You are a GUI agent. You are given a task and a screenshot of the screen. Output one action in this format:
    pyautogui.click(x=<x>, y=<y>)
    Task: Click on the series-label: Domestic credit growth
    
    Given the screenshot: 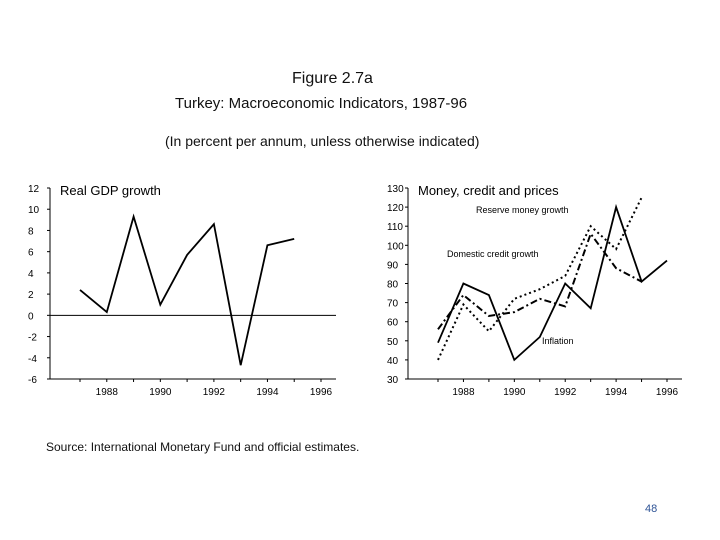 What is the action you would take?
    pyautogui.click(x=493, y=254)
    